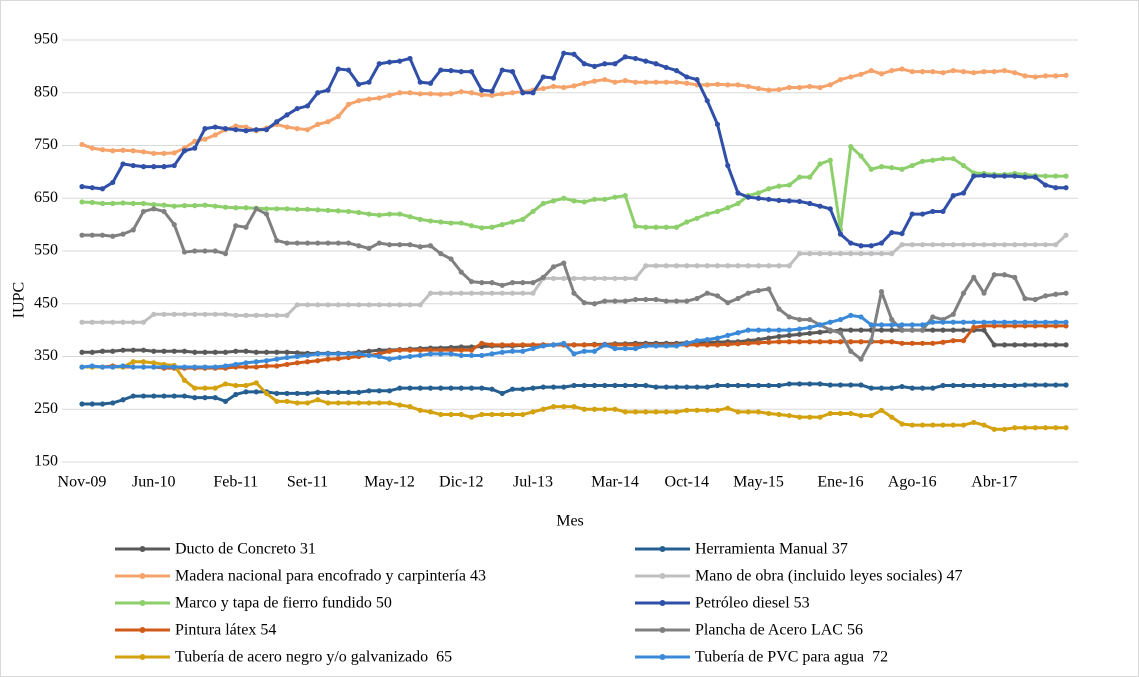  I want to click on legend-label: Plancha de Acero LAC 56, so click(779, 630).